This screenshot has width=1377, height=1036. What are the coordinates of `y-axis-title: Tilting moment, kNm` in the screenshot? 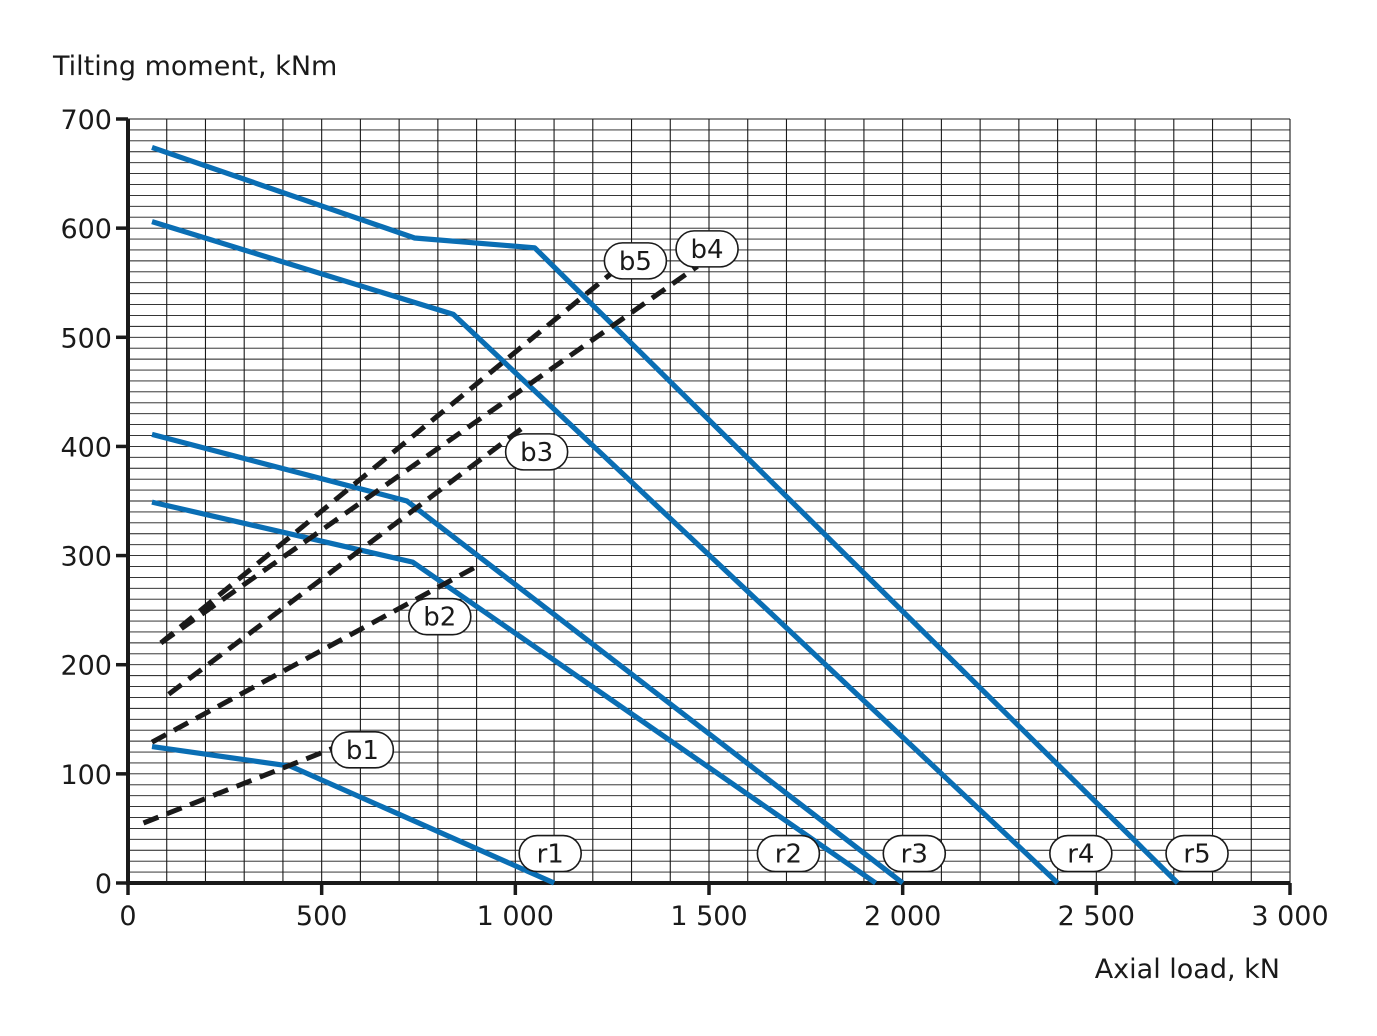 It's located at (194, 66).